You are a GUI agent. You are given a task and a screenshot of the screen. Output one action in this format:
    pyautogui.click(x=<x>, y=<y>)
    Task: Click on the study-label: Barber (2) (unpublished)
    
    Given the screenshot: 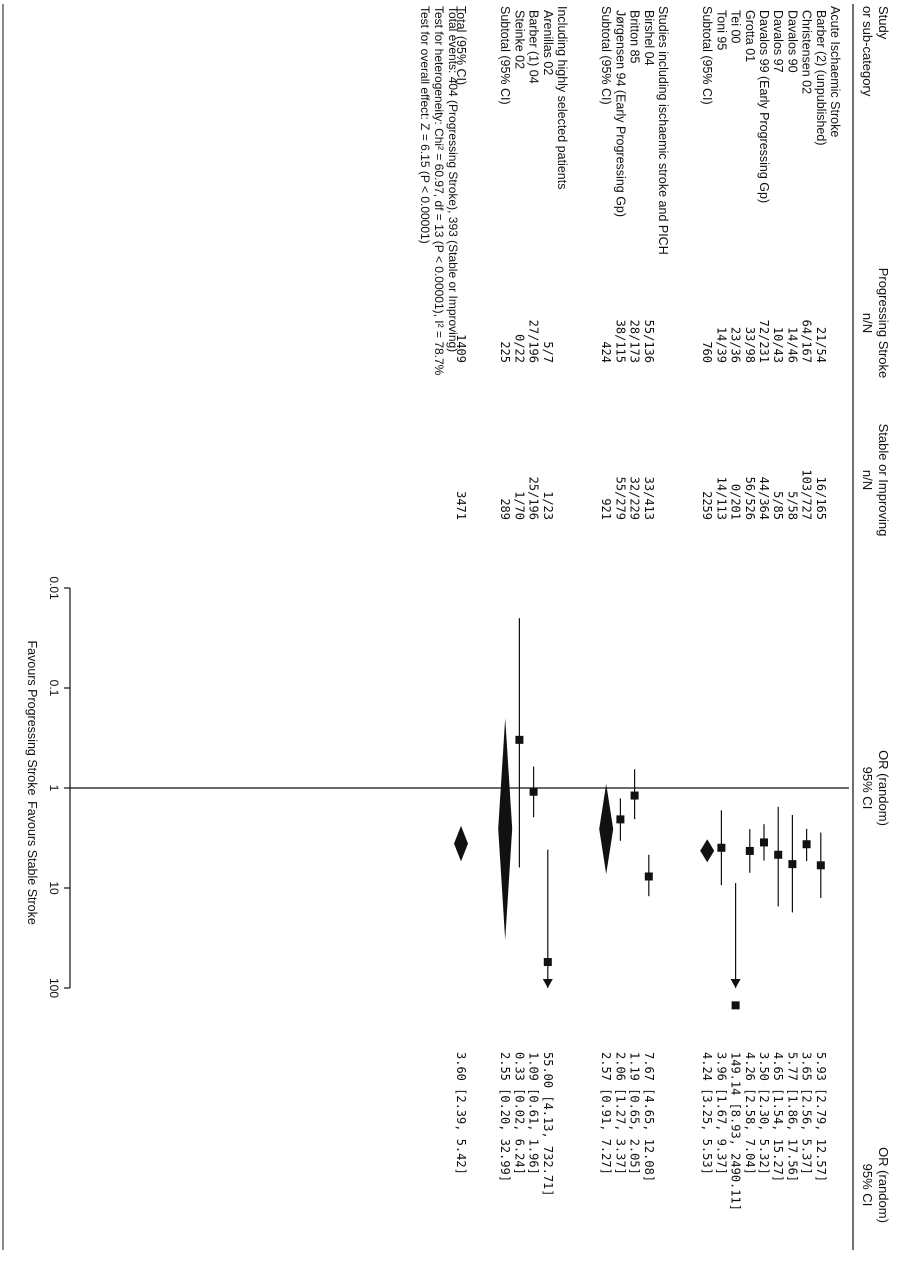 What is the action you would take?
    pyautogui.click(x=821, y=78)
    